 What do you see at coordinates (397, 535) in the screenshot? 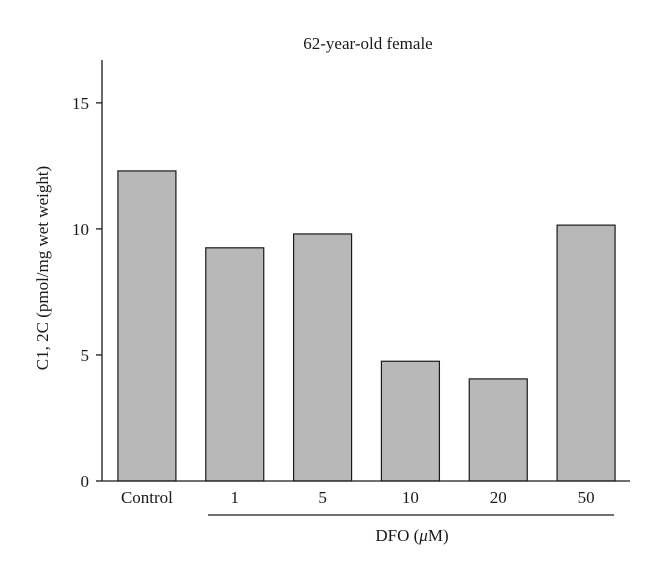
I see `x-axis-label-prefix: DFO (` at bounding box center [397, 535].